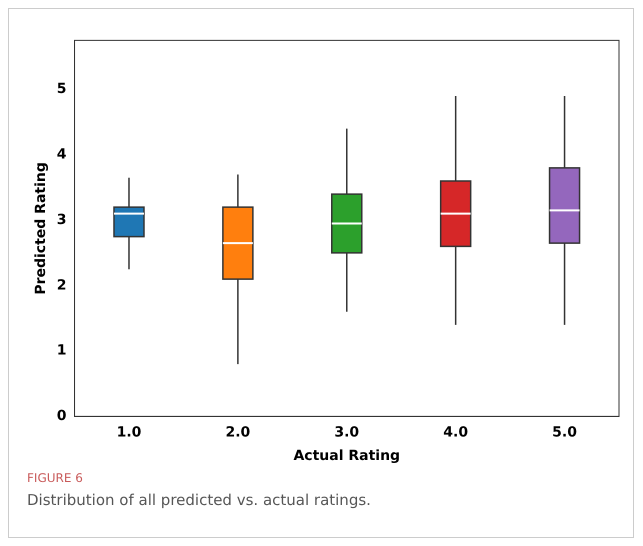  I want to click on x-tick-label: 3.0, so click(347, 432).